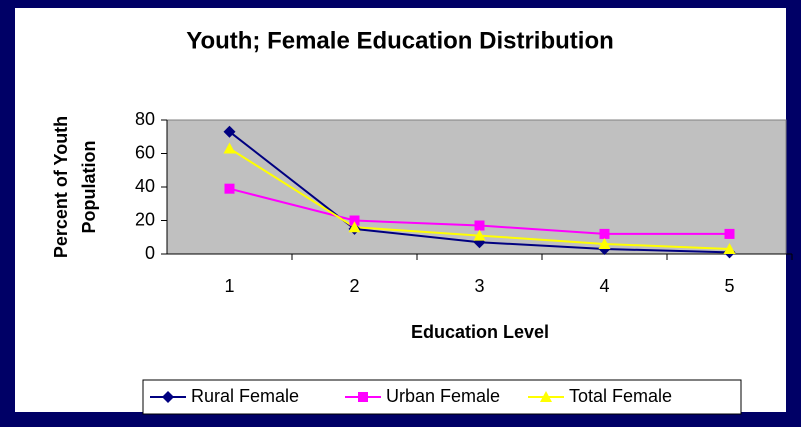  I want to click on legend, so click(442, 397).